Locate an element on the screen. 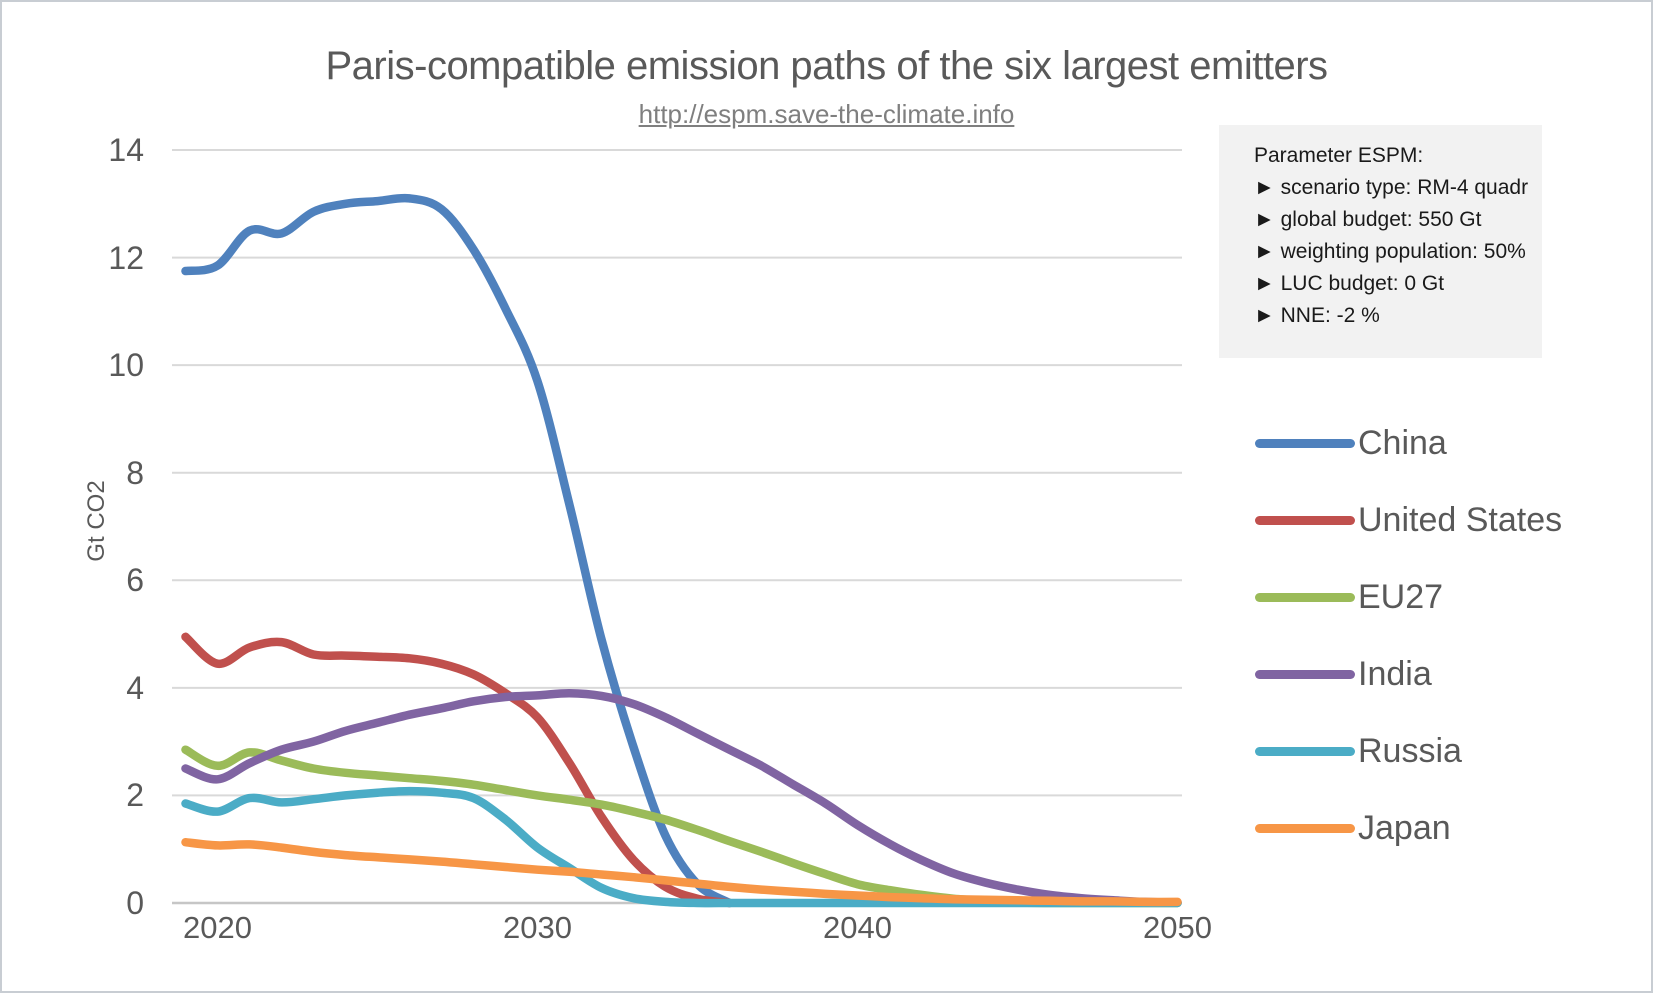 Image resolution: width=1653 pixels, height=995 pixels. y-tick-label: 12 is located at coordinates (126, 257).